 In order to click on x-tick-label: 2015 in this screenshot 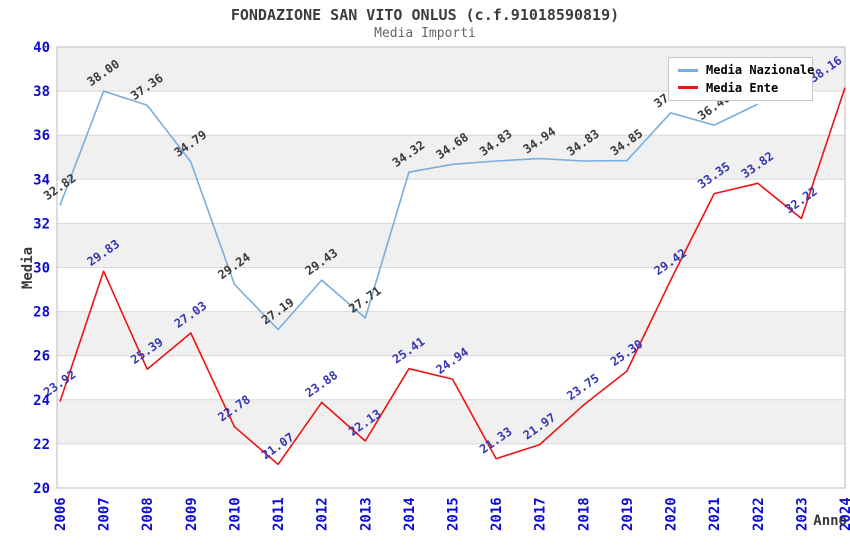, I will do `click(454, 514)`.